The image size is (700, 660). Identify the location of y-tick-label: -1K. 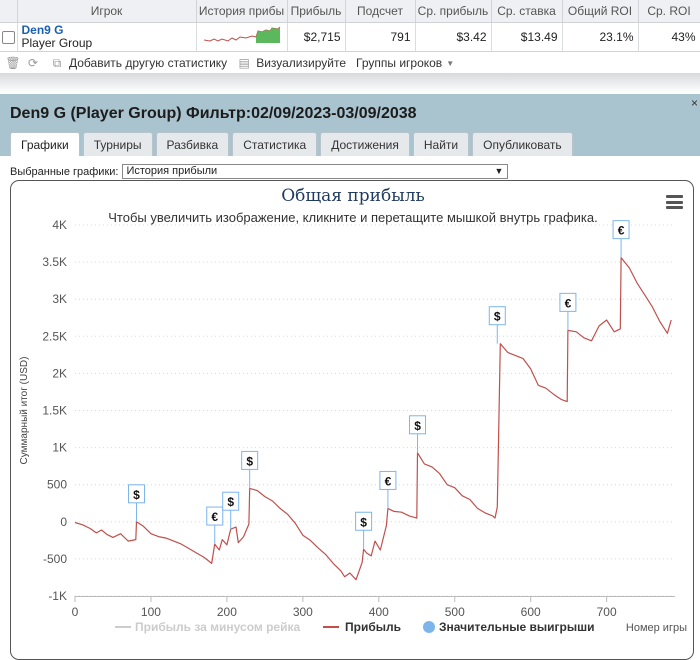
(57, 596).